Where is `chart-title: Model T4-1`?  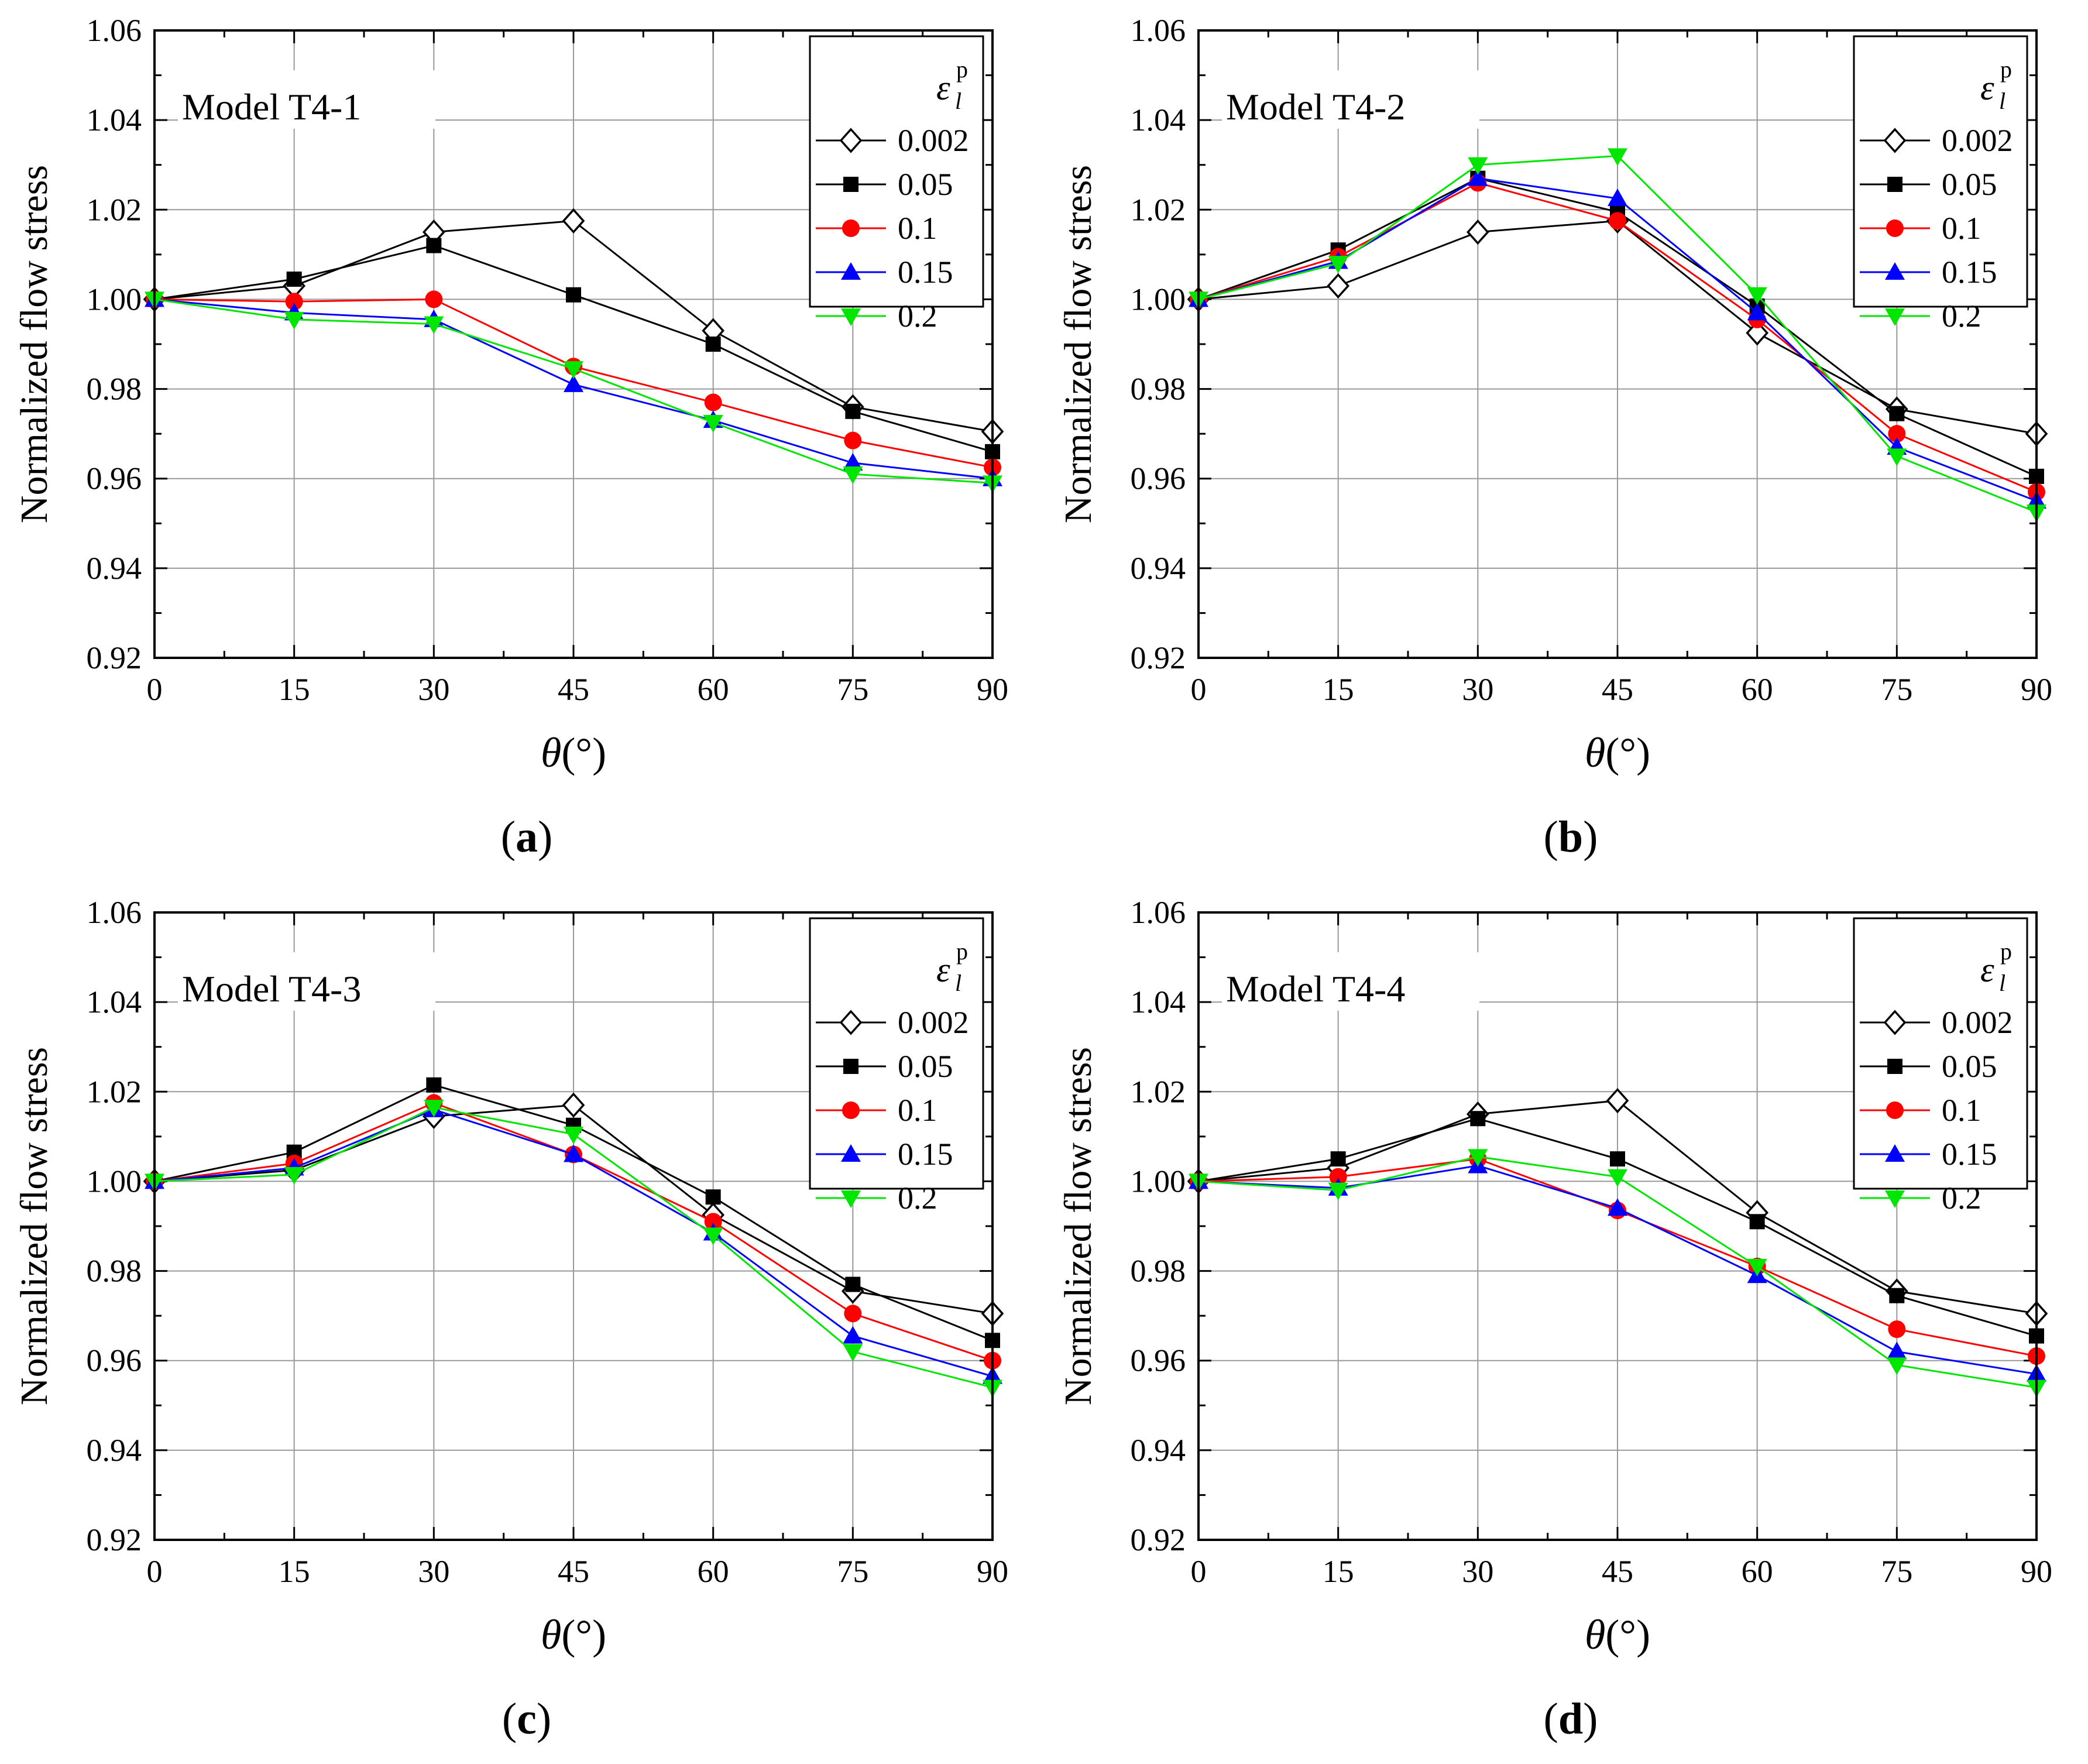
chart-title: Model T4-1 is located at coordinates (271, 107).